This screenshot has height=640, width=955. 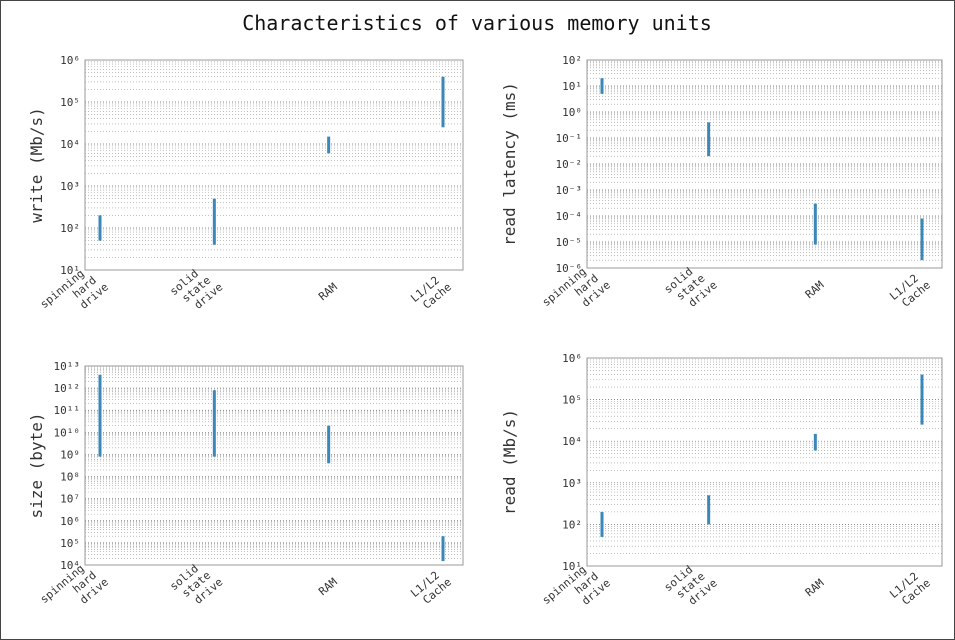 What do you see at coordinates (70, 477) in the screenshot?
I see `y-tick-label: 10⁸` at bounding box center [70, 477].